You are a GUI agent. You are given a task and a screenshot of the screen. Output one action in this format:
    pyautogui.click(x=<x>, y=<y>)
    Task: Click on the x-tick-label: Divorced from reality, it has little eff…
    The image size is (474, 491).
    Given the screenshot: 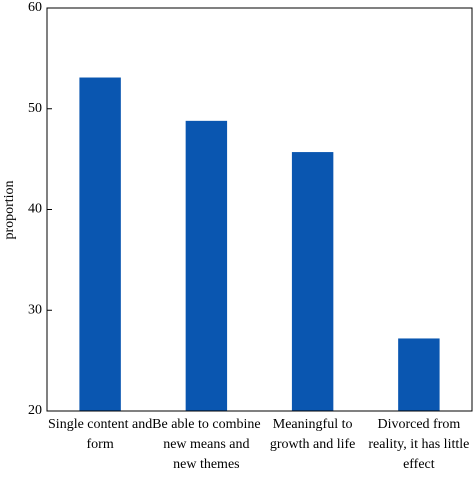 What is the action you would take?
    pyautogui.click(x=419, y=444)
    